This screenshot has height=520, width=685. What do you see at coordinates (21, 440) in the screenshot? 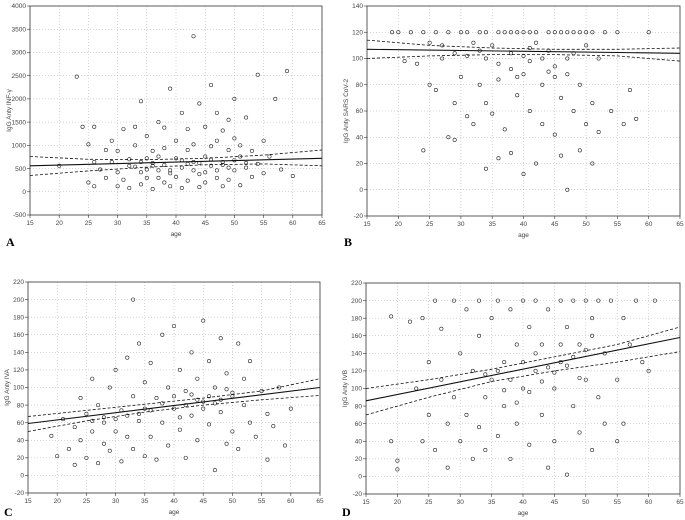
I see `y-tick-label: 40` at bounding box center [21, 440].